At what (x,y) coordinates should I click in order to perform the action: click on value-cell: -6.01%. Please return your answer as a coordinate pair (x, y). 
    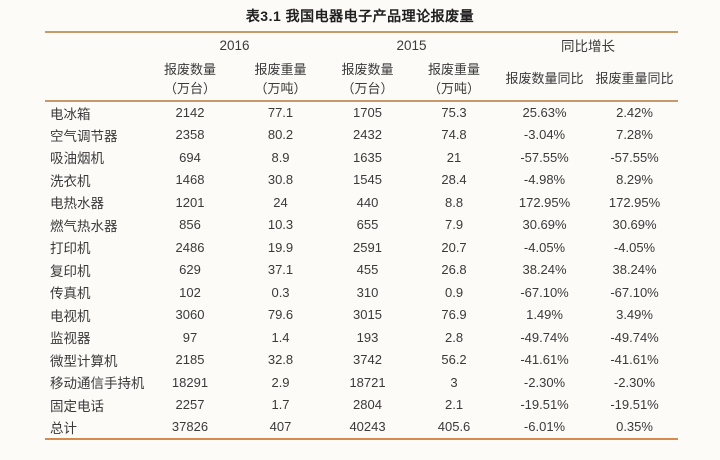
    Looking at the image, I should click on (544, 427).